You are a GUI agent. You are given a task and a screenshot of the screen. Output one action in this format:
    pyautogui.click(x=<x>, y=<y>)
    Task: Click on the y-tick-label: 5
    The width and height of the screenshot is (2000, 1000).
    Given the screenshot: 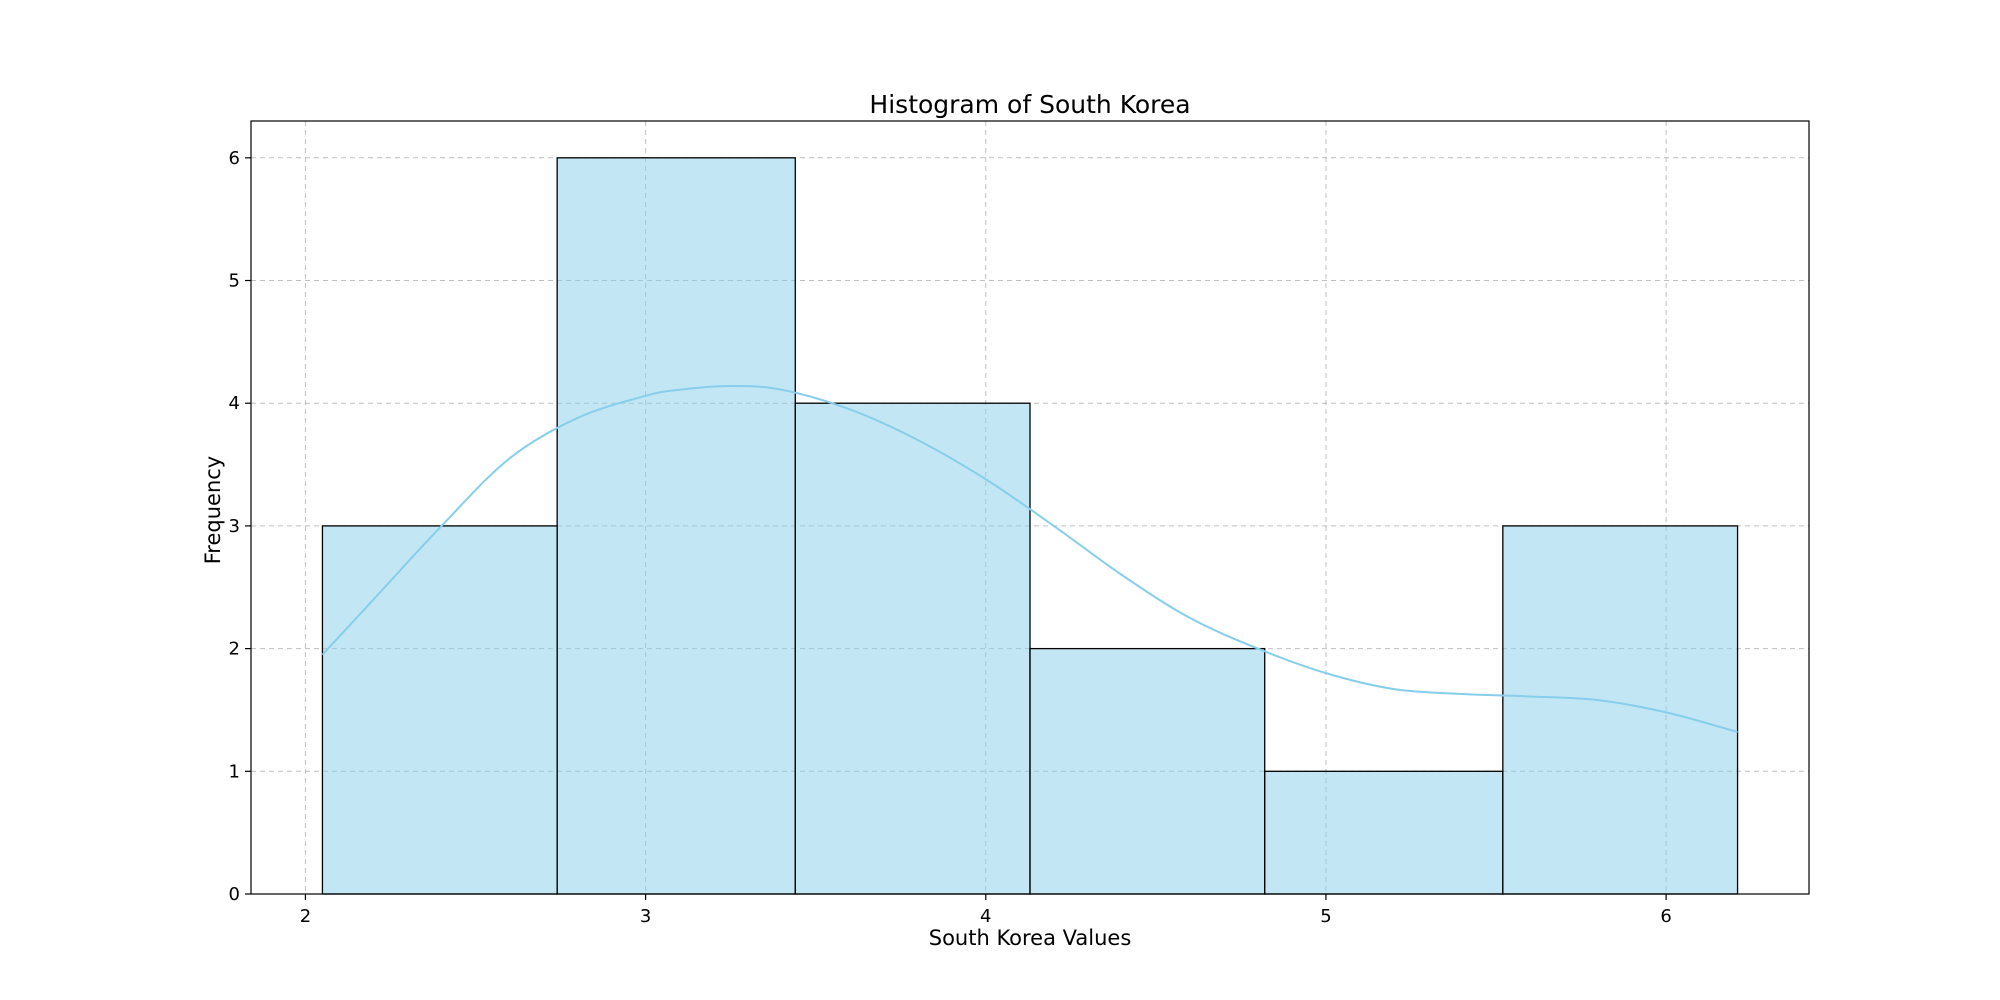 What is the action you would take?
    pyautogui.click(x=234, y=281)
    